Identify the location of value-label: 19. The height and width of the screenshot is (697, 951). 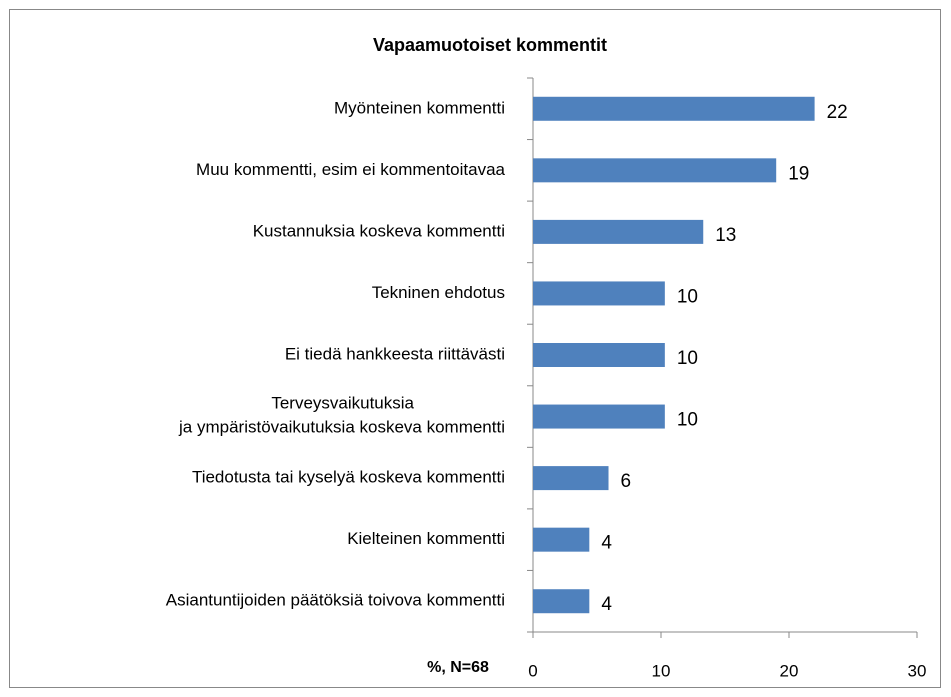
(798, 173).